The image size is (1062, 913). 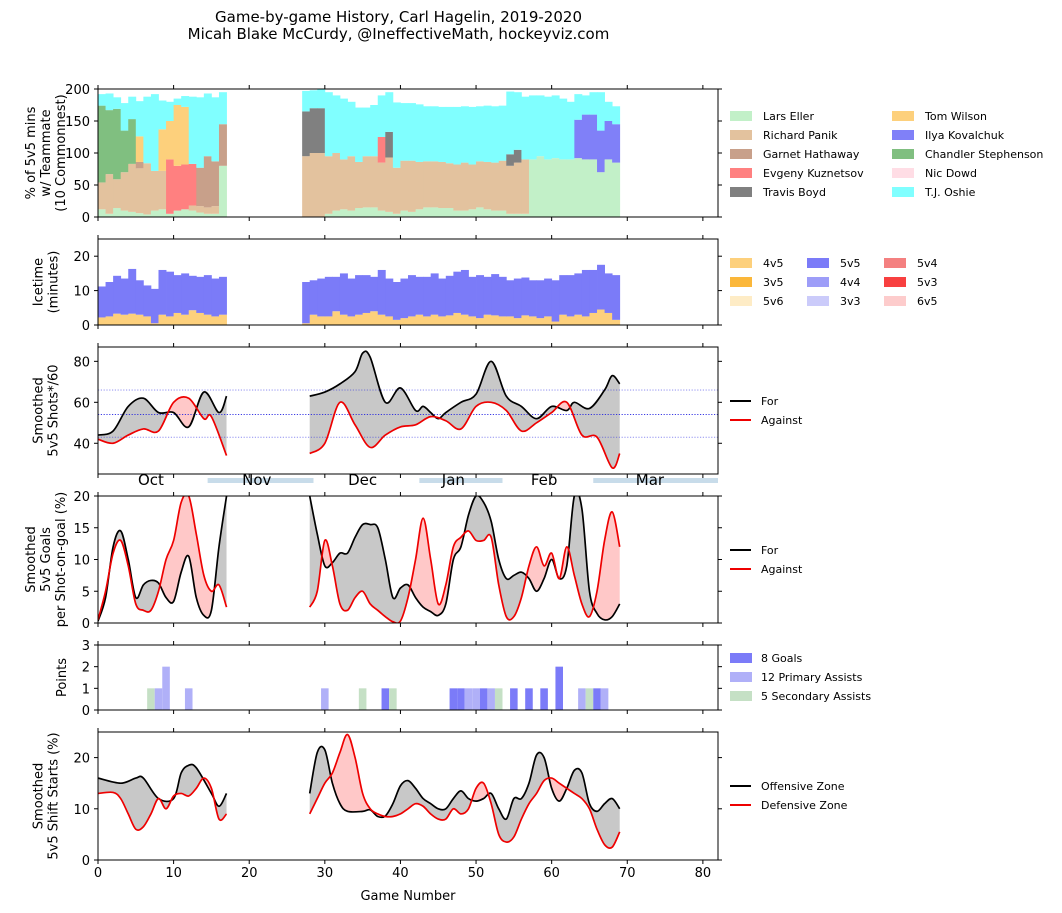 What do you see at coordinates (794, 192) in the screenshot?
I see `legend-label: Travis Boyd` at bounding box center [794, 192].